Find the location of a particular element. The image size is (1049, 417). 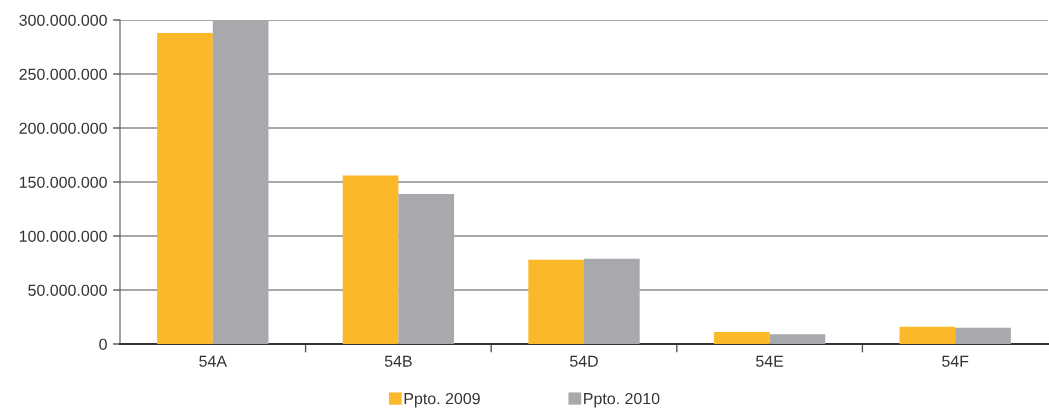

x-tick-label: 54F is located at coordinates (955, 361).